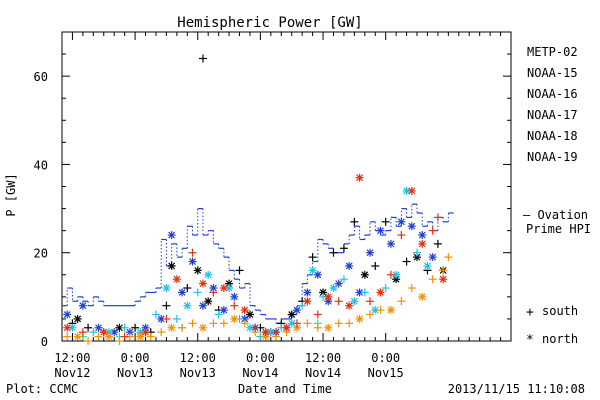  Describe the element at coordinates (41, 165) in the screenshot. I see `y-tick-label: 40` at that location.